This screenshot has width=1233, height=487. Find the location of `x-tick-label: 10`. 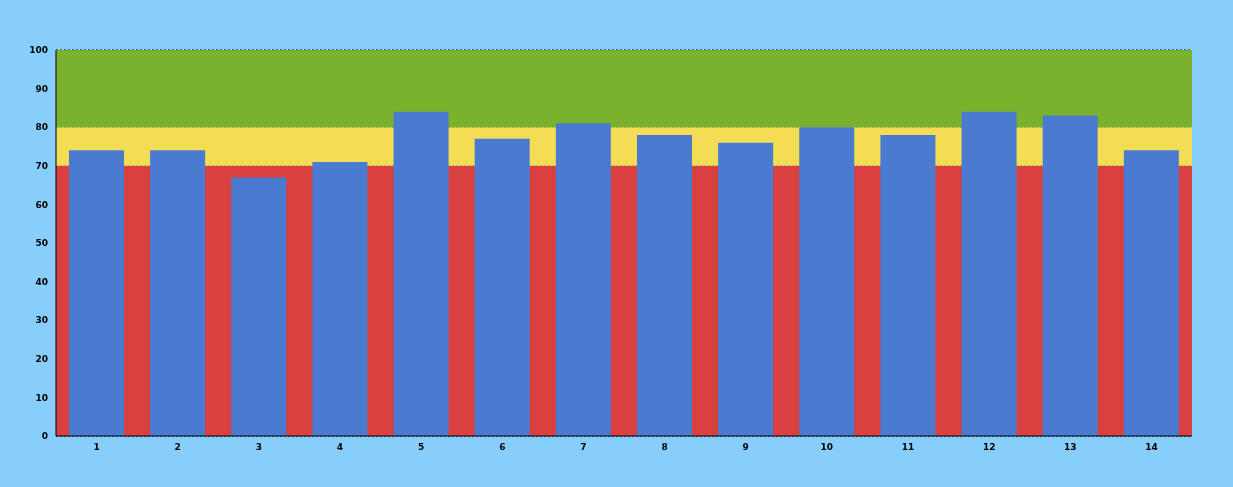

x-tick-label: 10 is located at coordinates (827, 447).